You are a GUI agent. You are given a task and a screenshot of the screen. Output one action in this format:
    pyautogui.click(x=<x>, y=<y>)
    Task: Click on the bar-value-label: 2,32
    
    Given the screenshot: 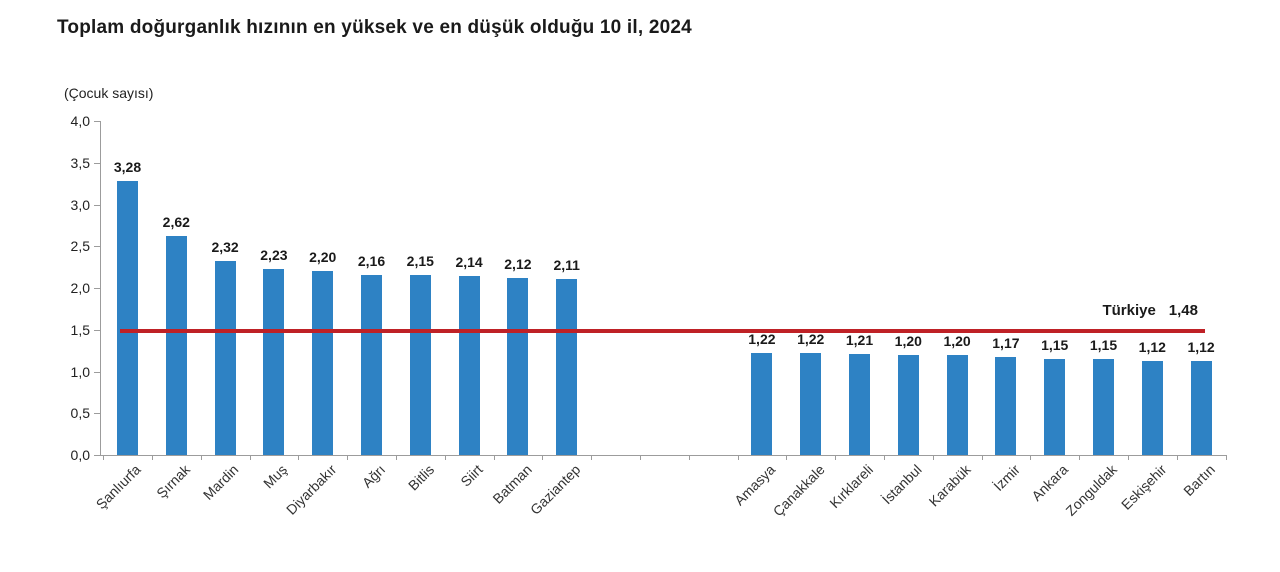 What is the action you would take?
    pyautogui.click(x=225, y=247)
    